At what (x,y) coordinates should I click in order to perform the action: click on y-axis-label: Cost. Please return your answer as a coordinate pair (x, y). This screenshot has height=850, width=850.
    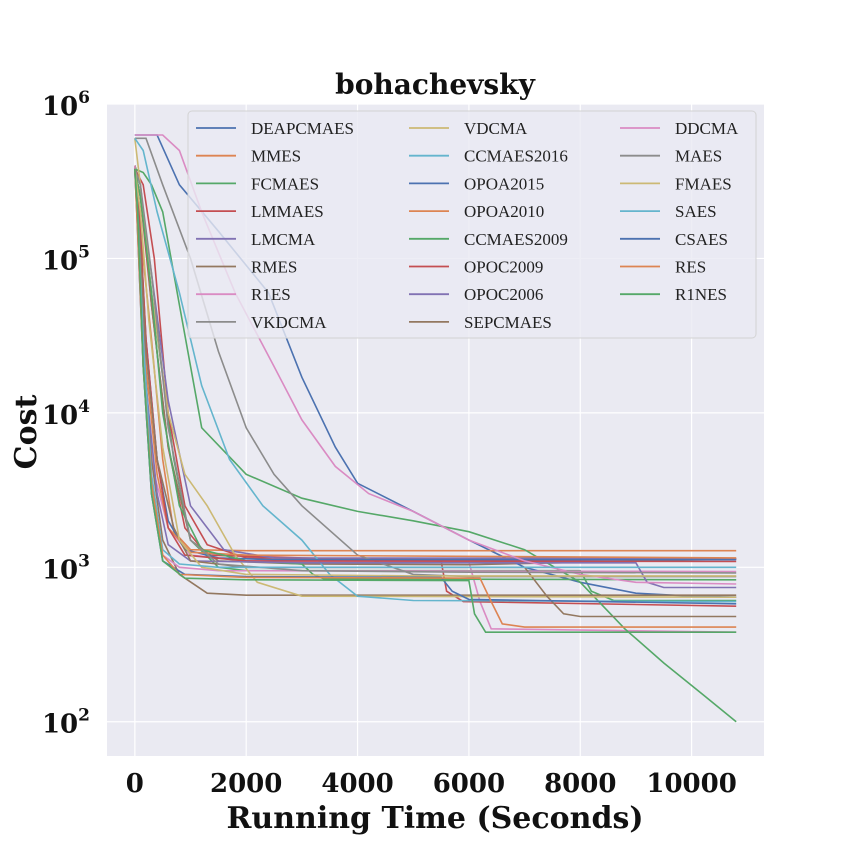
    Looking at the image, I should click on (26, 432).